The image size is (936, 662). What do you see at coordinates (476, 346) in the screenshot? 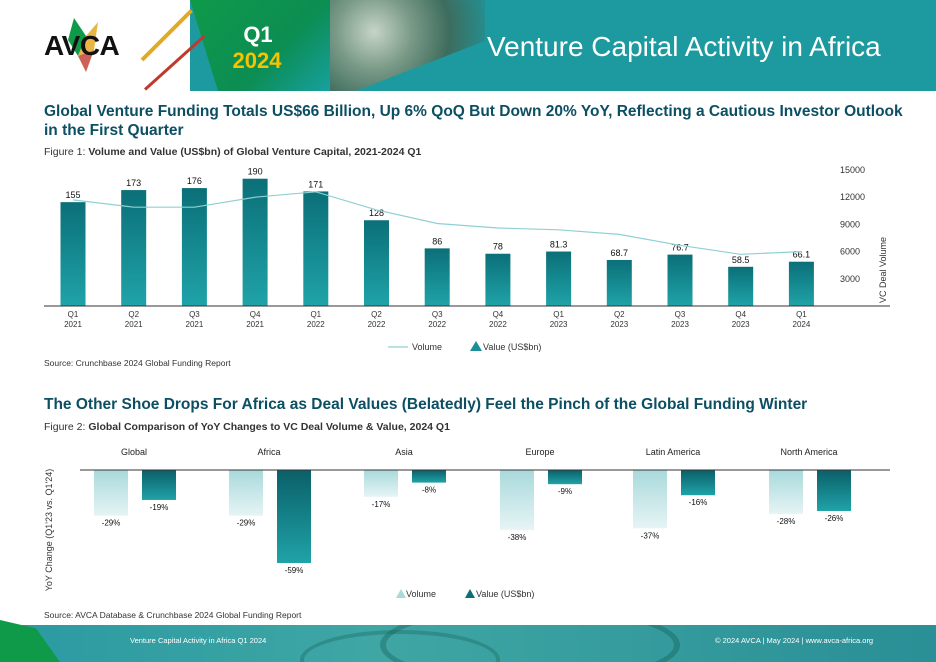
I see `legend-value-swatch` at bounding box center [476, 346].